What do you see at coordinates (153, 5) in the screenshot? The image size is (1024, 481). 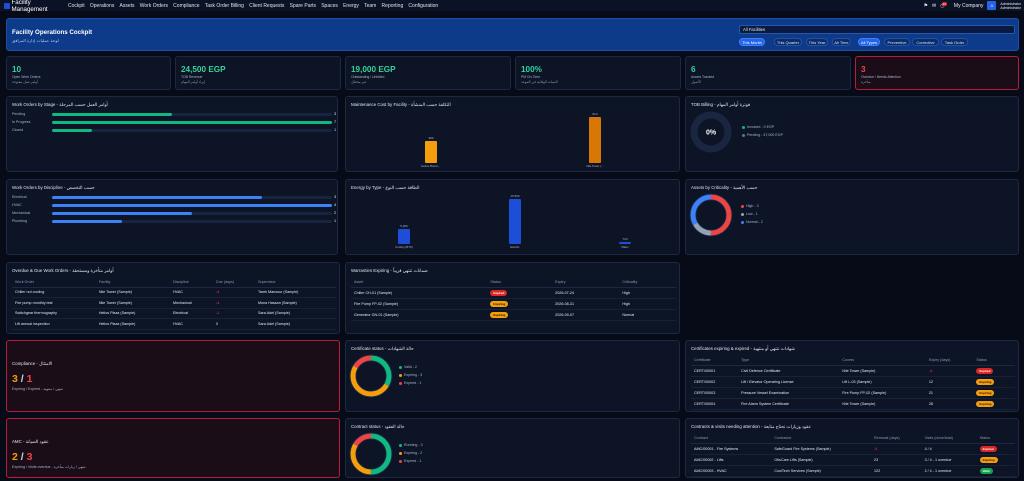 I see `nav-item: Work Orders` at bounding box center [153, 5].